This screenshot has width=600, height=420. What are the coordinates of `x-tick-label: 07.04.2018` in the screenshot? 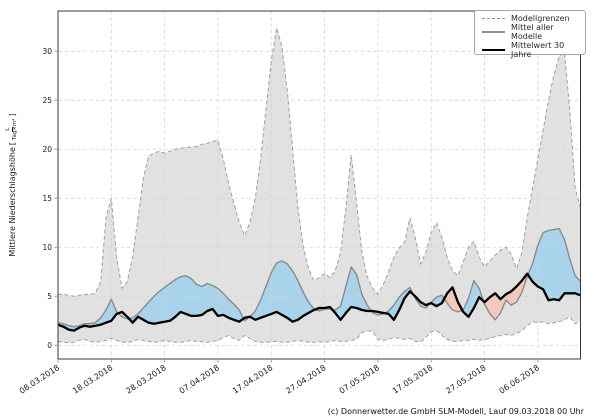 It's located at (199, 379).